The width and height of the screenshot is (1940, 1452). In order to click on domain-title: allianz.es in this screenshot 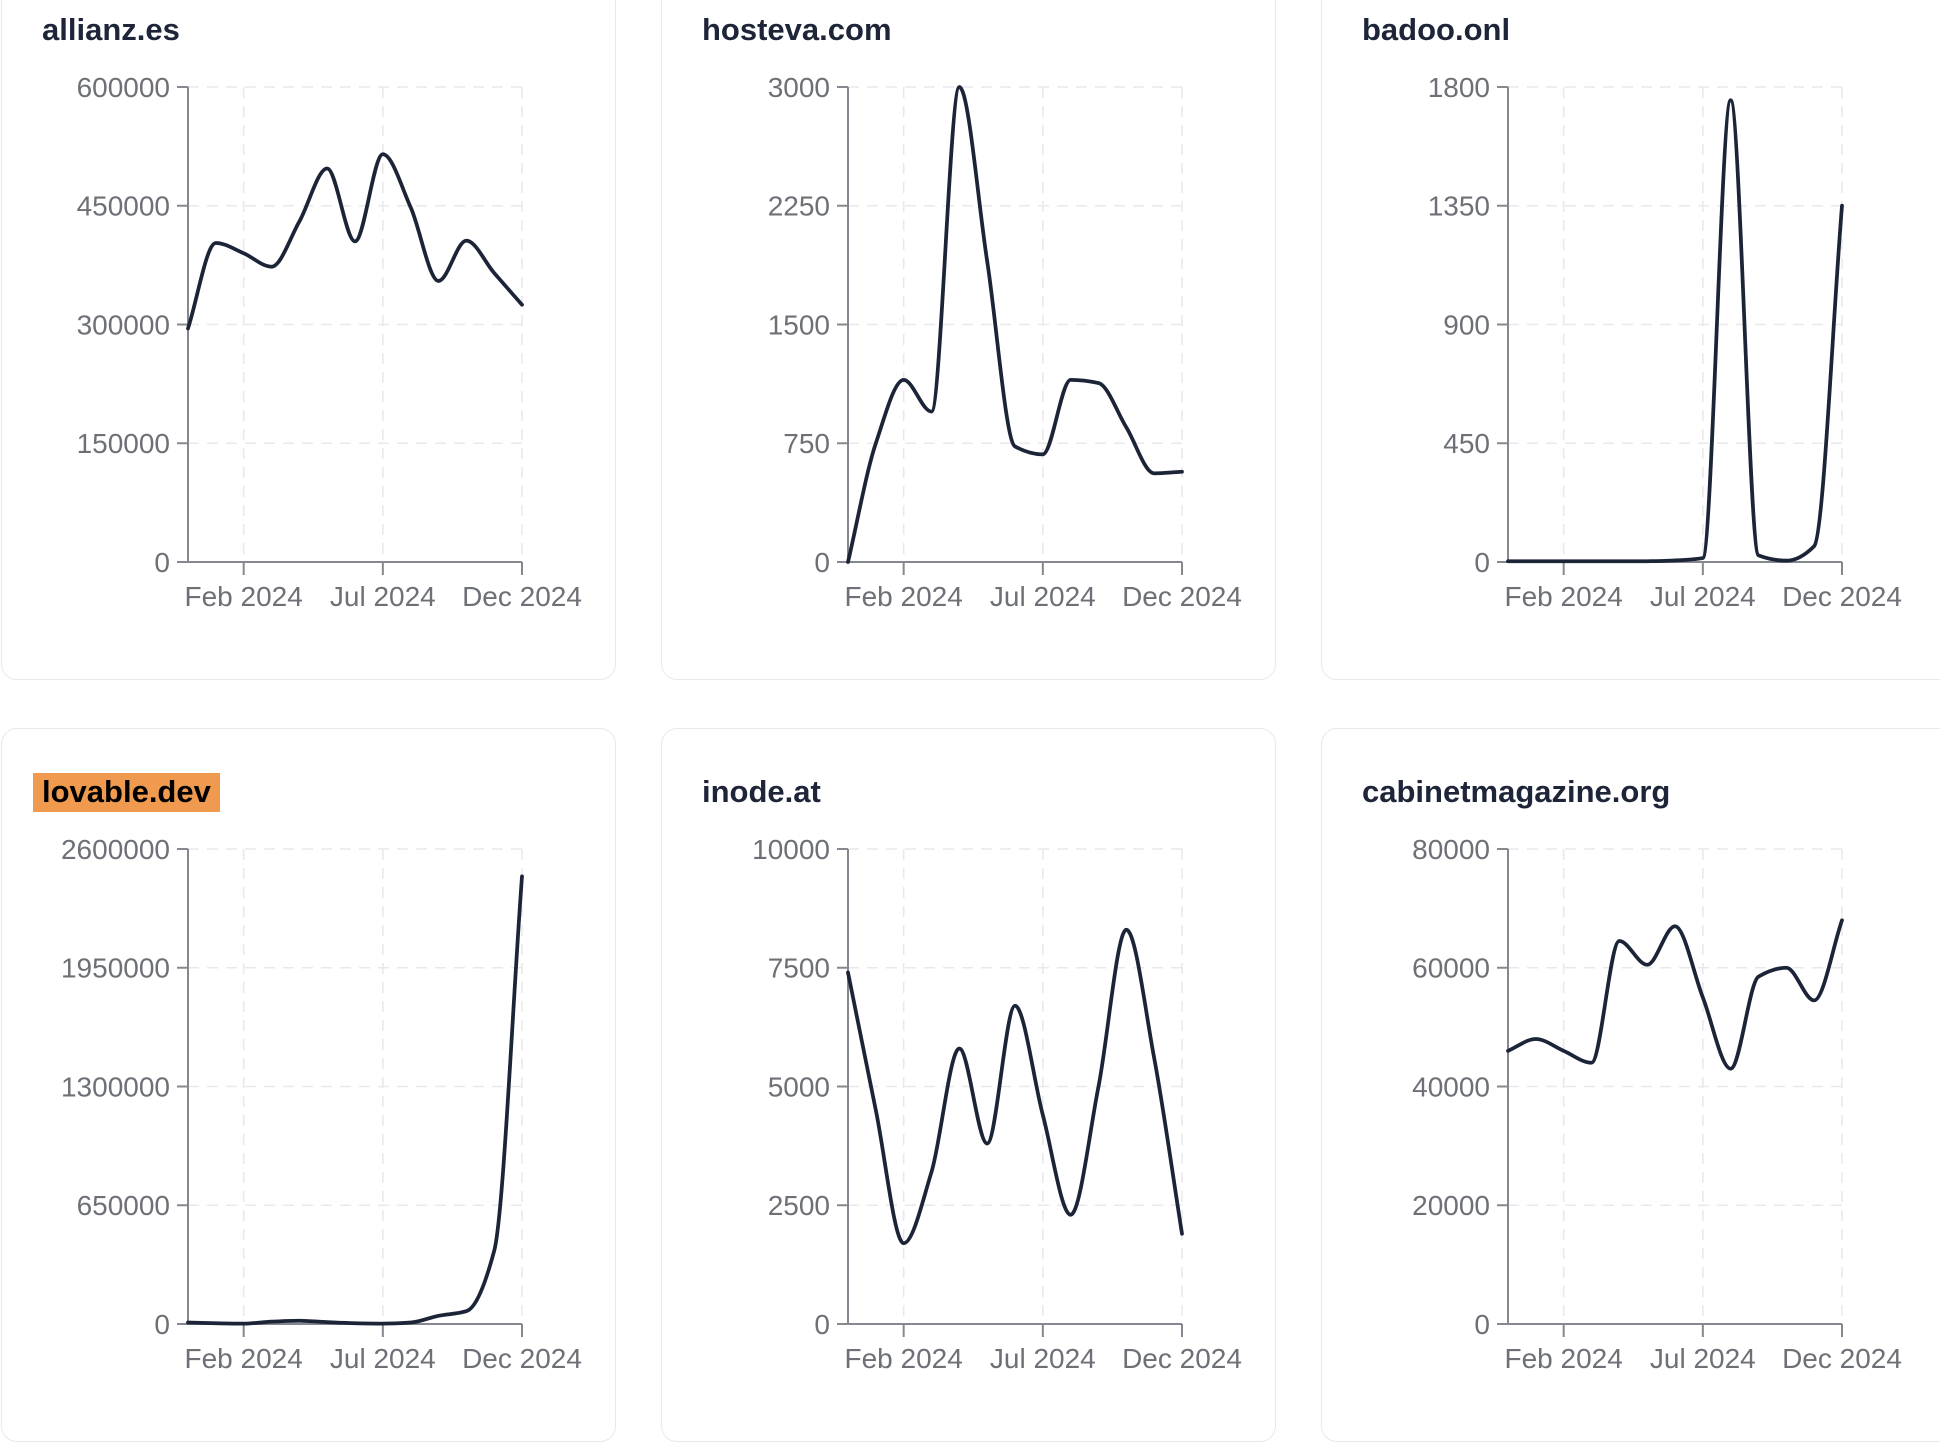, I will do `click(111, 29)`.